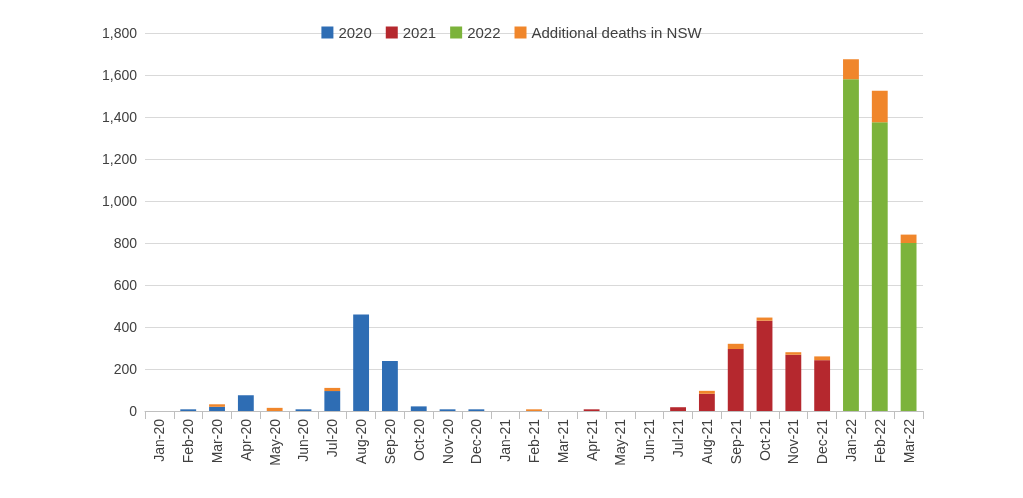 This screenshot has height=498, width=1023. Describe the element at coordinates (125, 369) in the screenshot. I see `y-tick-label: 200` at that location.